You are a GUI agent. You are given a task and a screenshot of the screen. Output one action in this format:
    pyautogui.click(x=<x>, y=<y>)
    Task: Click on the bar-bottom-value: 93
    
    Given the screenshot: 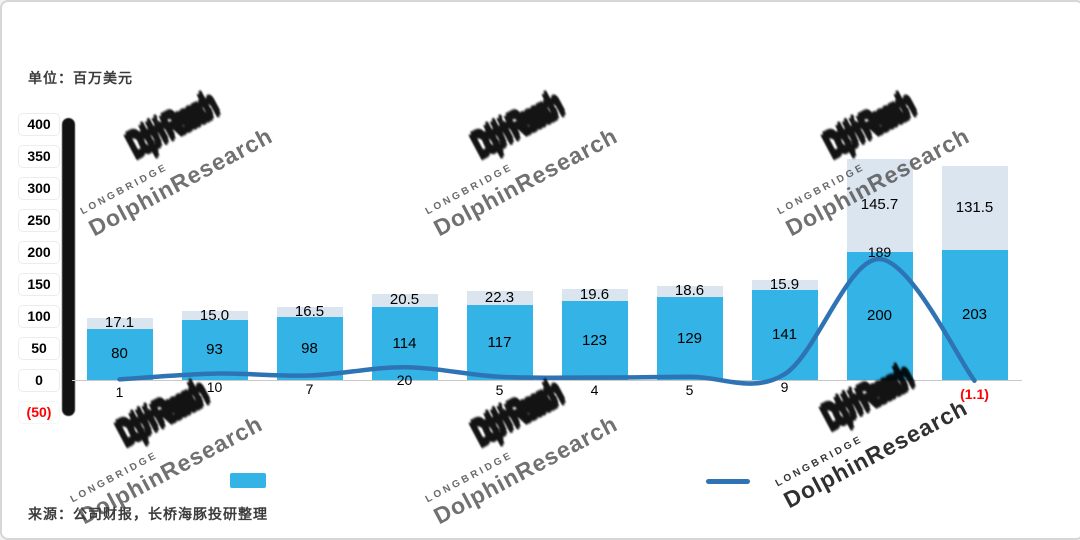 What is the action you would take?
    pyautogui.click(x=214, y=350)
    